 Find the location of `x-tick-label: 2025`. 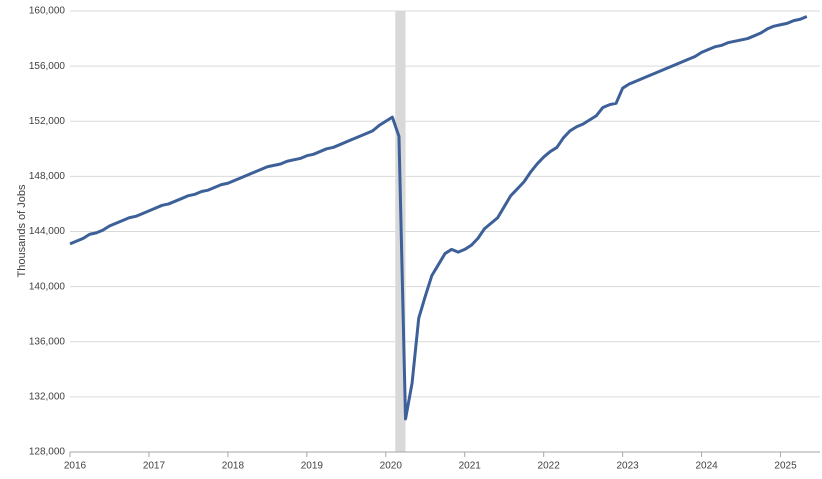

x-tick-label: 2025 is located at coordinates (785, 466).